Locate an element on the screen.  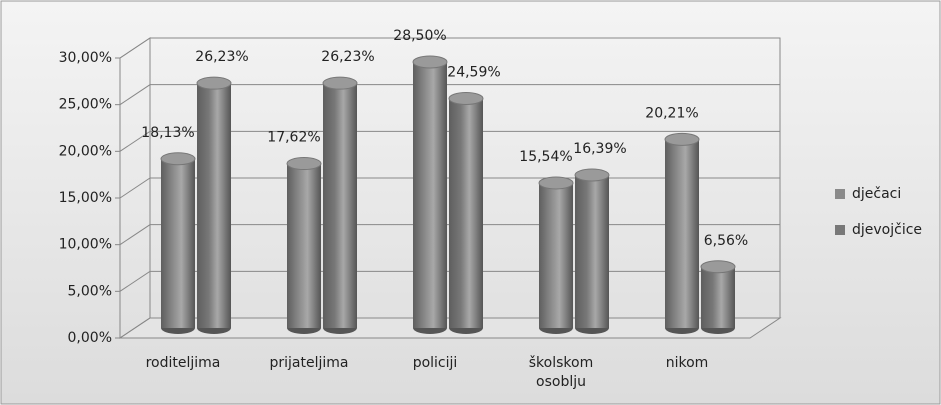
y-tick-label: 15,00% is located at coordinates (85, 198).